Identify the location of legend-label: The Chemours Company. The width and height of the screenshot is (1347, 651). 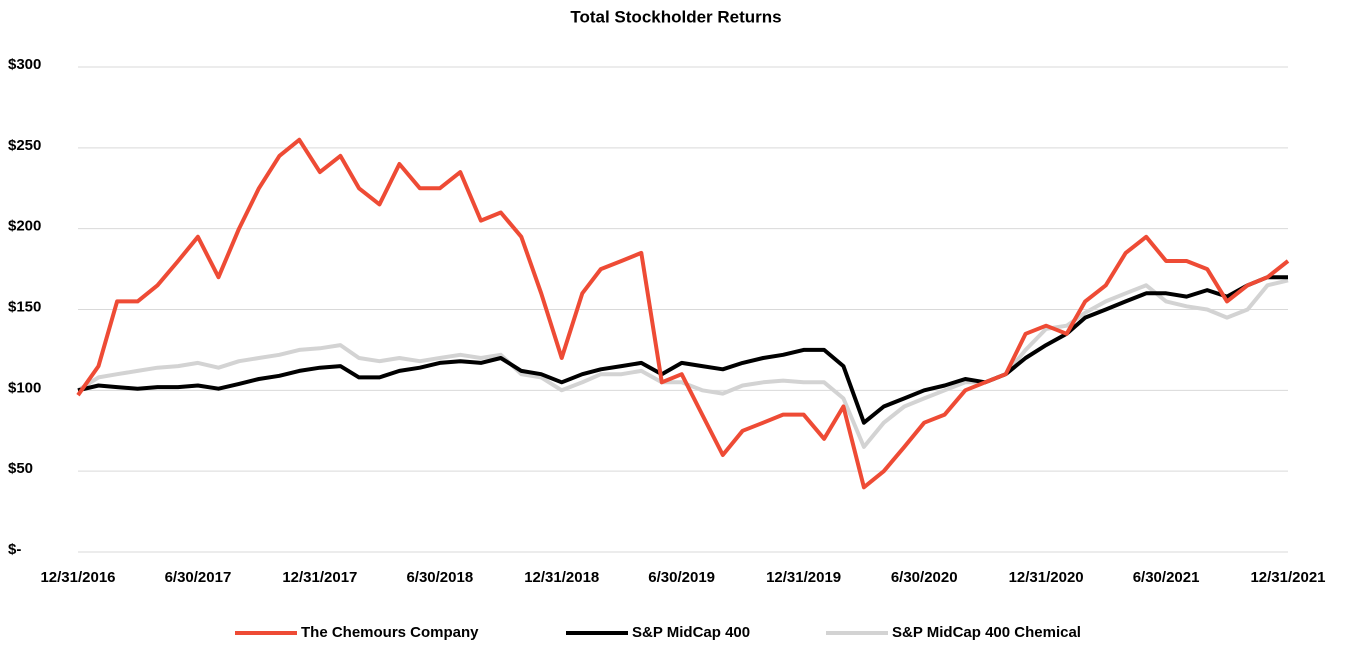
(390, 632).